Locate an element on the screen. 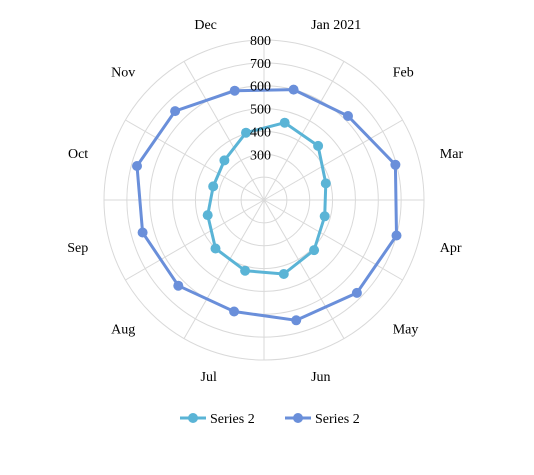 This screenshot has width=534, height=475. category-label: Sep is located at coordinates (77, 248).